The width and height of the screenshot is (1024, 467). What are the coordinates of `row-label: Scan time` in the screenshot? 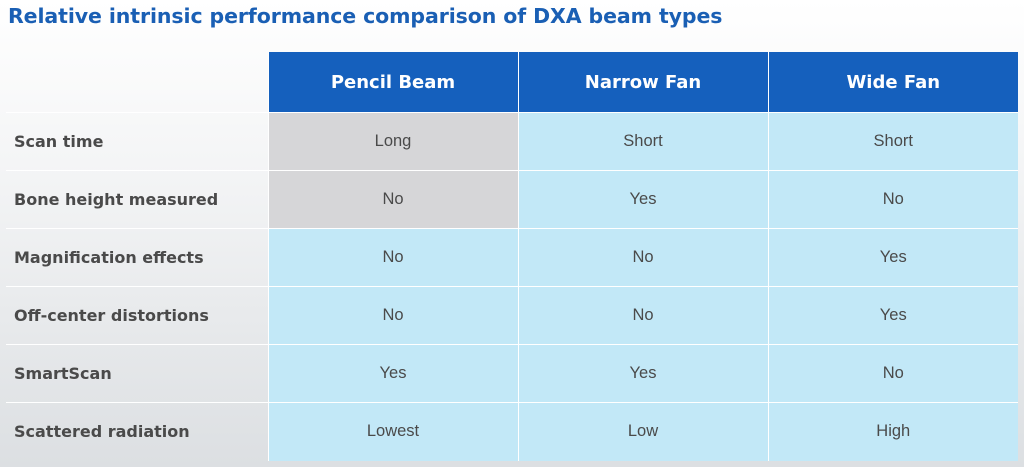 It's located at (137, 141).